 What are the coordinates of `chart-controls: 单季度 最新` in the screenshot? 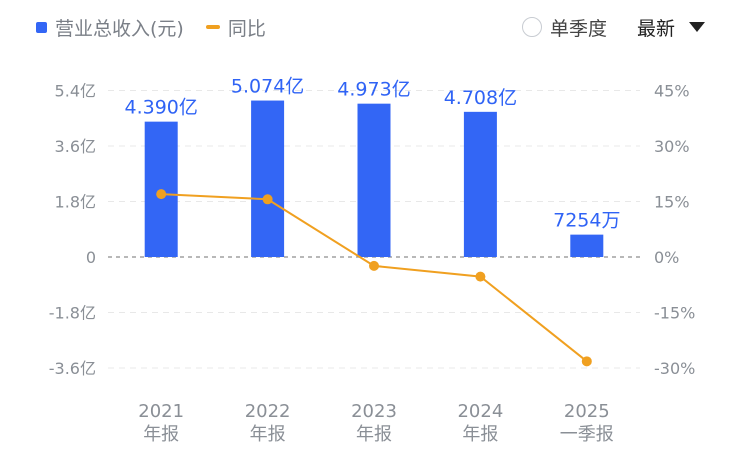 It's located at (613, 27).